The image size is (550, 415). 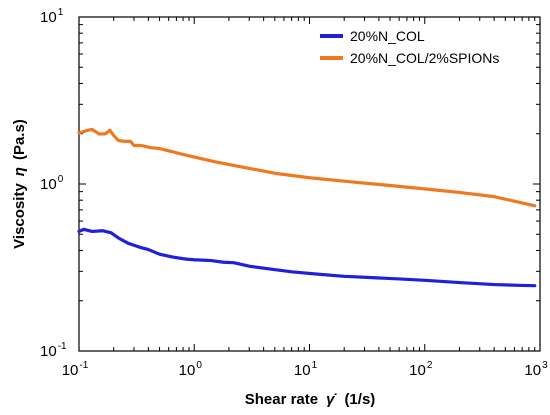 I want to click on legend-label-series-1: 20%N_COL, so click(x=387, y=36).